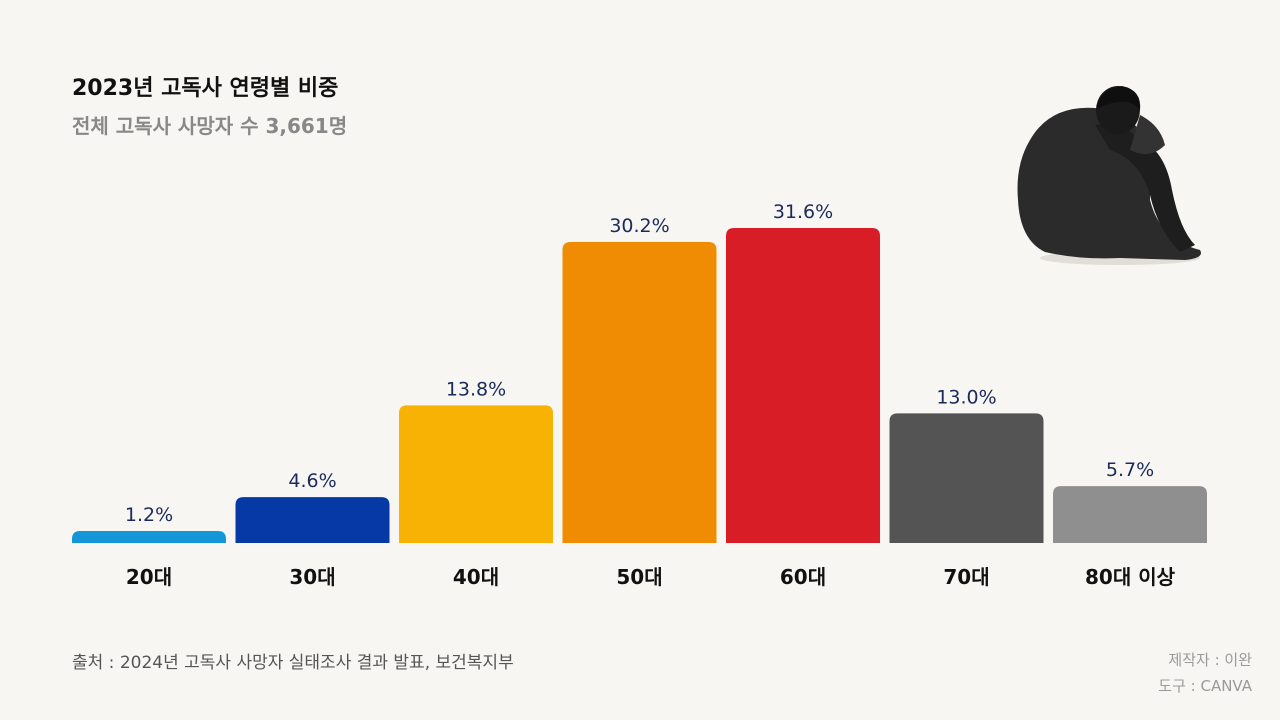 The image size is (1280, 720). I want to click on value-label-5: 31.6%, so click(803, 212).